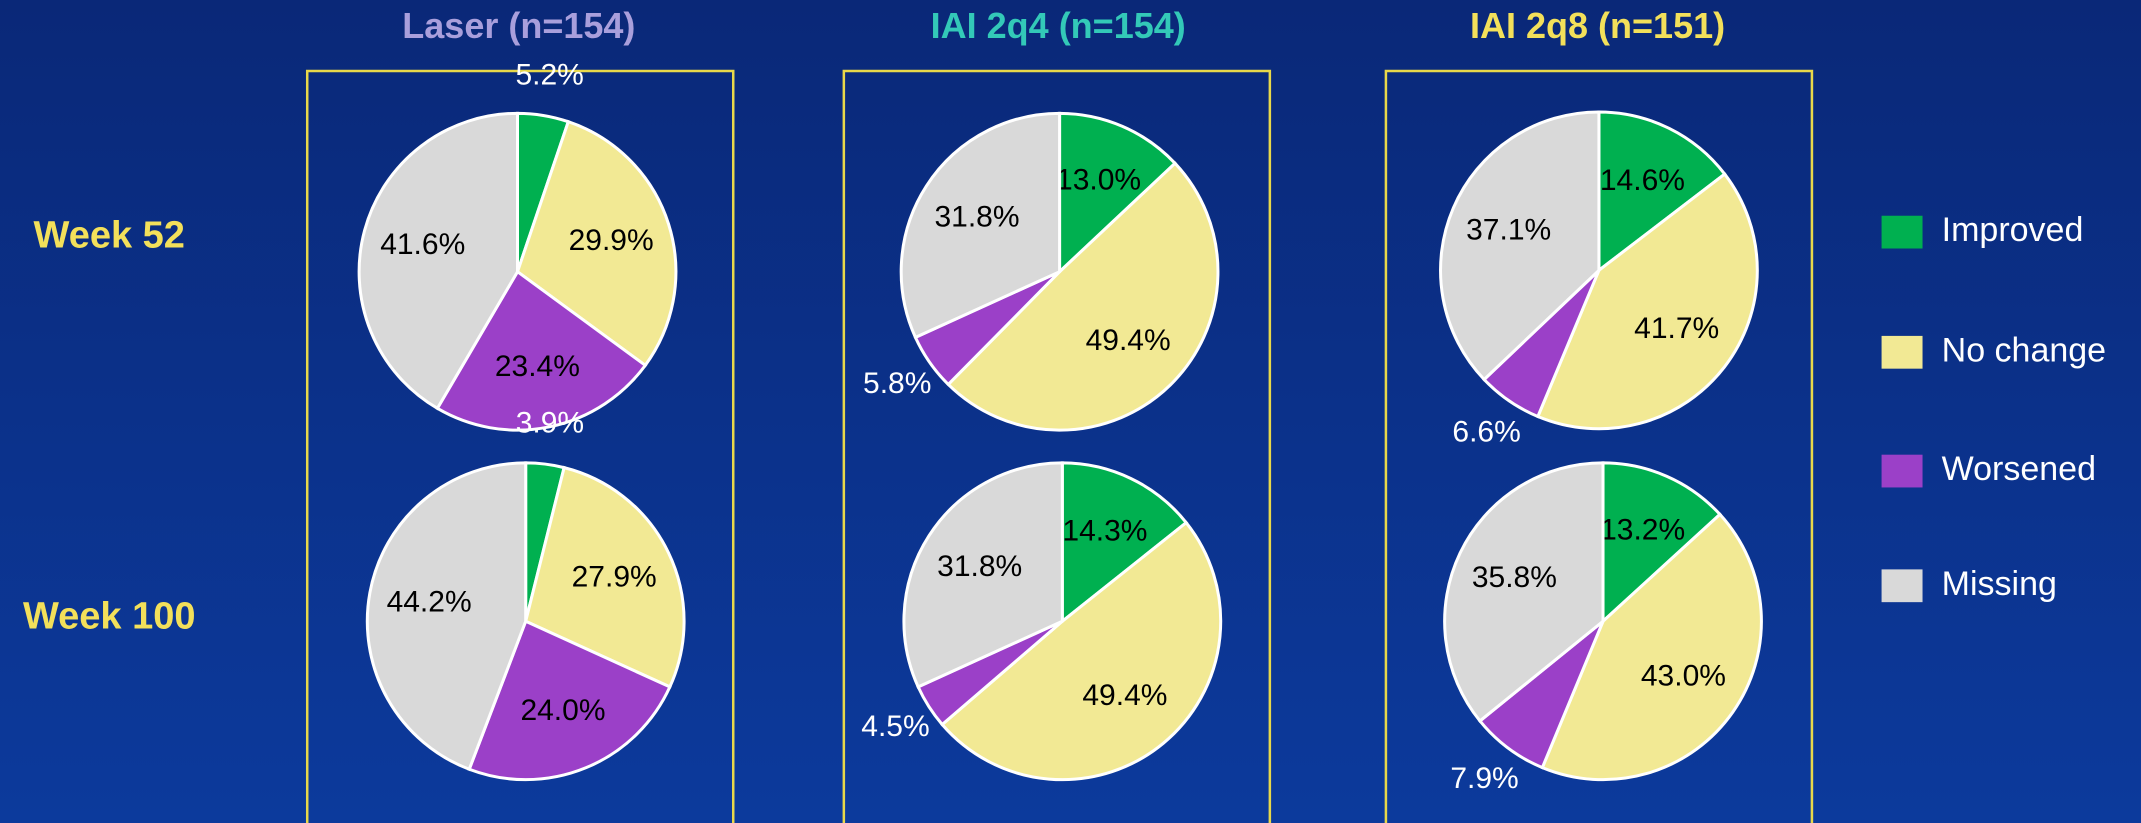 The width and height of the screenshot is (2141, 823). What do you see at coordinates (1484, 778) in the screenshot?
I see `data-label: 7.9%` at bounding box center [1484, 778].